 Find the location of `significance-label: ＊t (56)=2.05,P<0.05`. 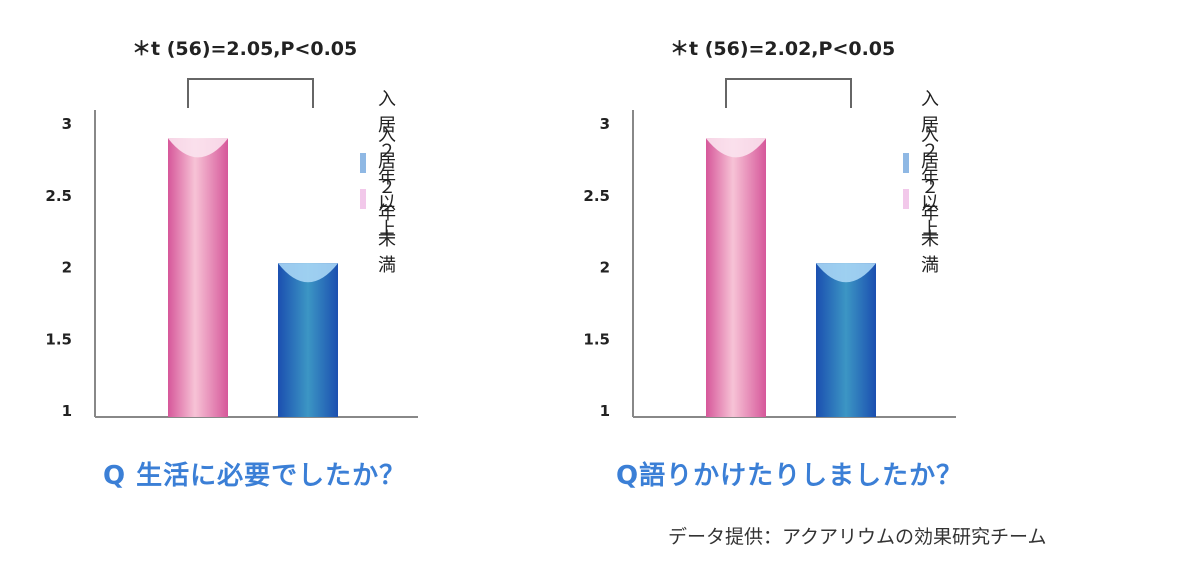

significance-label: ＊t (56)=2.05,P<0.05 is located at coordinates (245, 49).